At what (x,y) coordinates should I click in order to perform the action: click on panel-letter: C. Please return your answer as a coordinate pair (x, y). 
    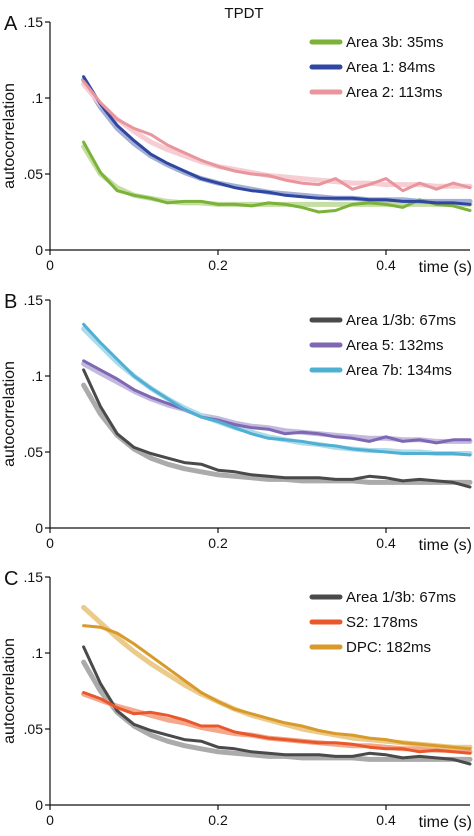
    Looking at the image, I should click on (11, 579).